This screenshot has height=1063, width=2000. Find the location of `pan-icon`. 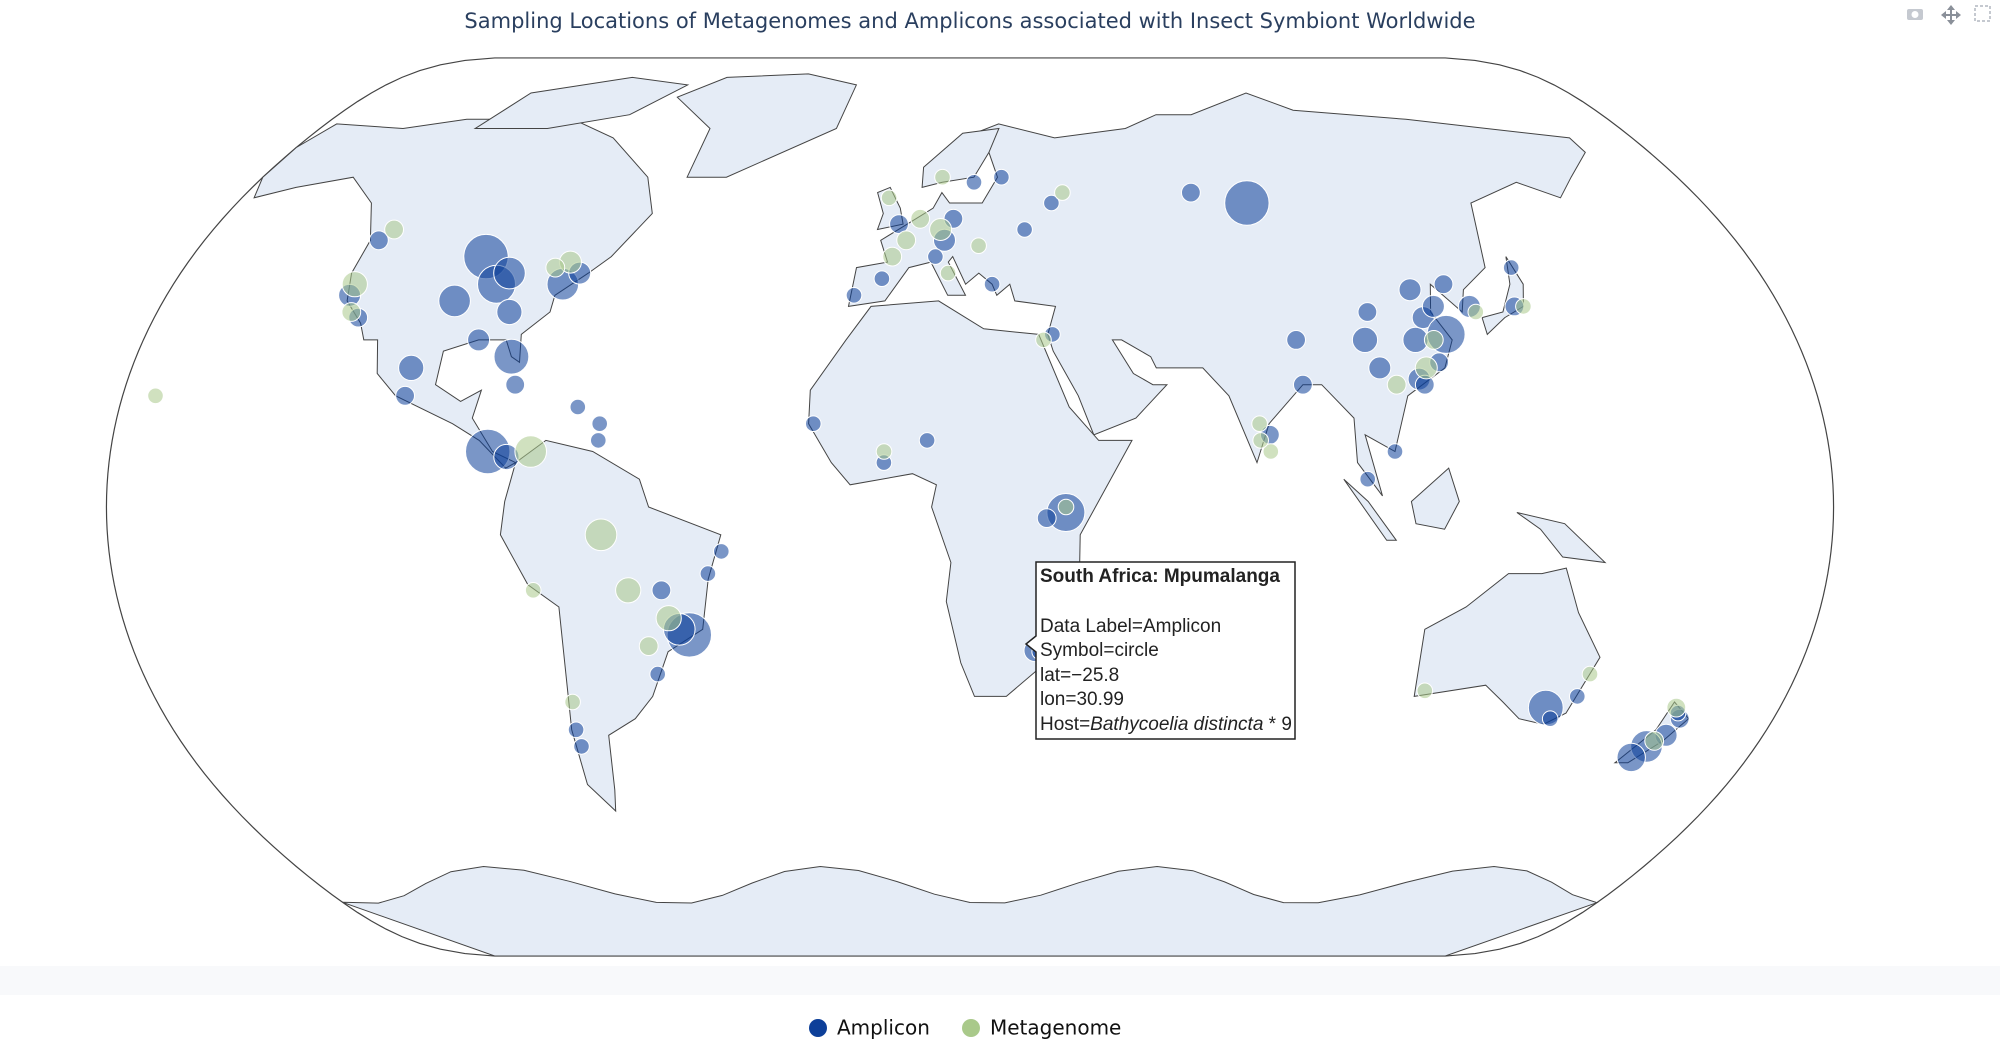

pan-icon is located at coordinates (1951, 15).